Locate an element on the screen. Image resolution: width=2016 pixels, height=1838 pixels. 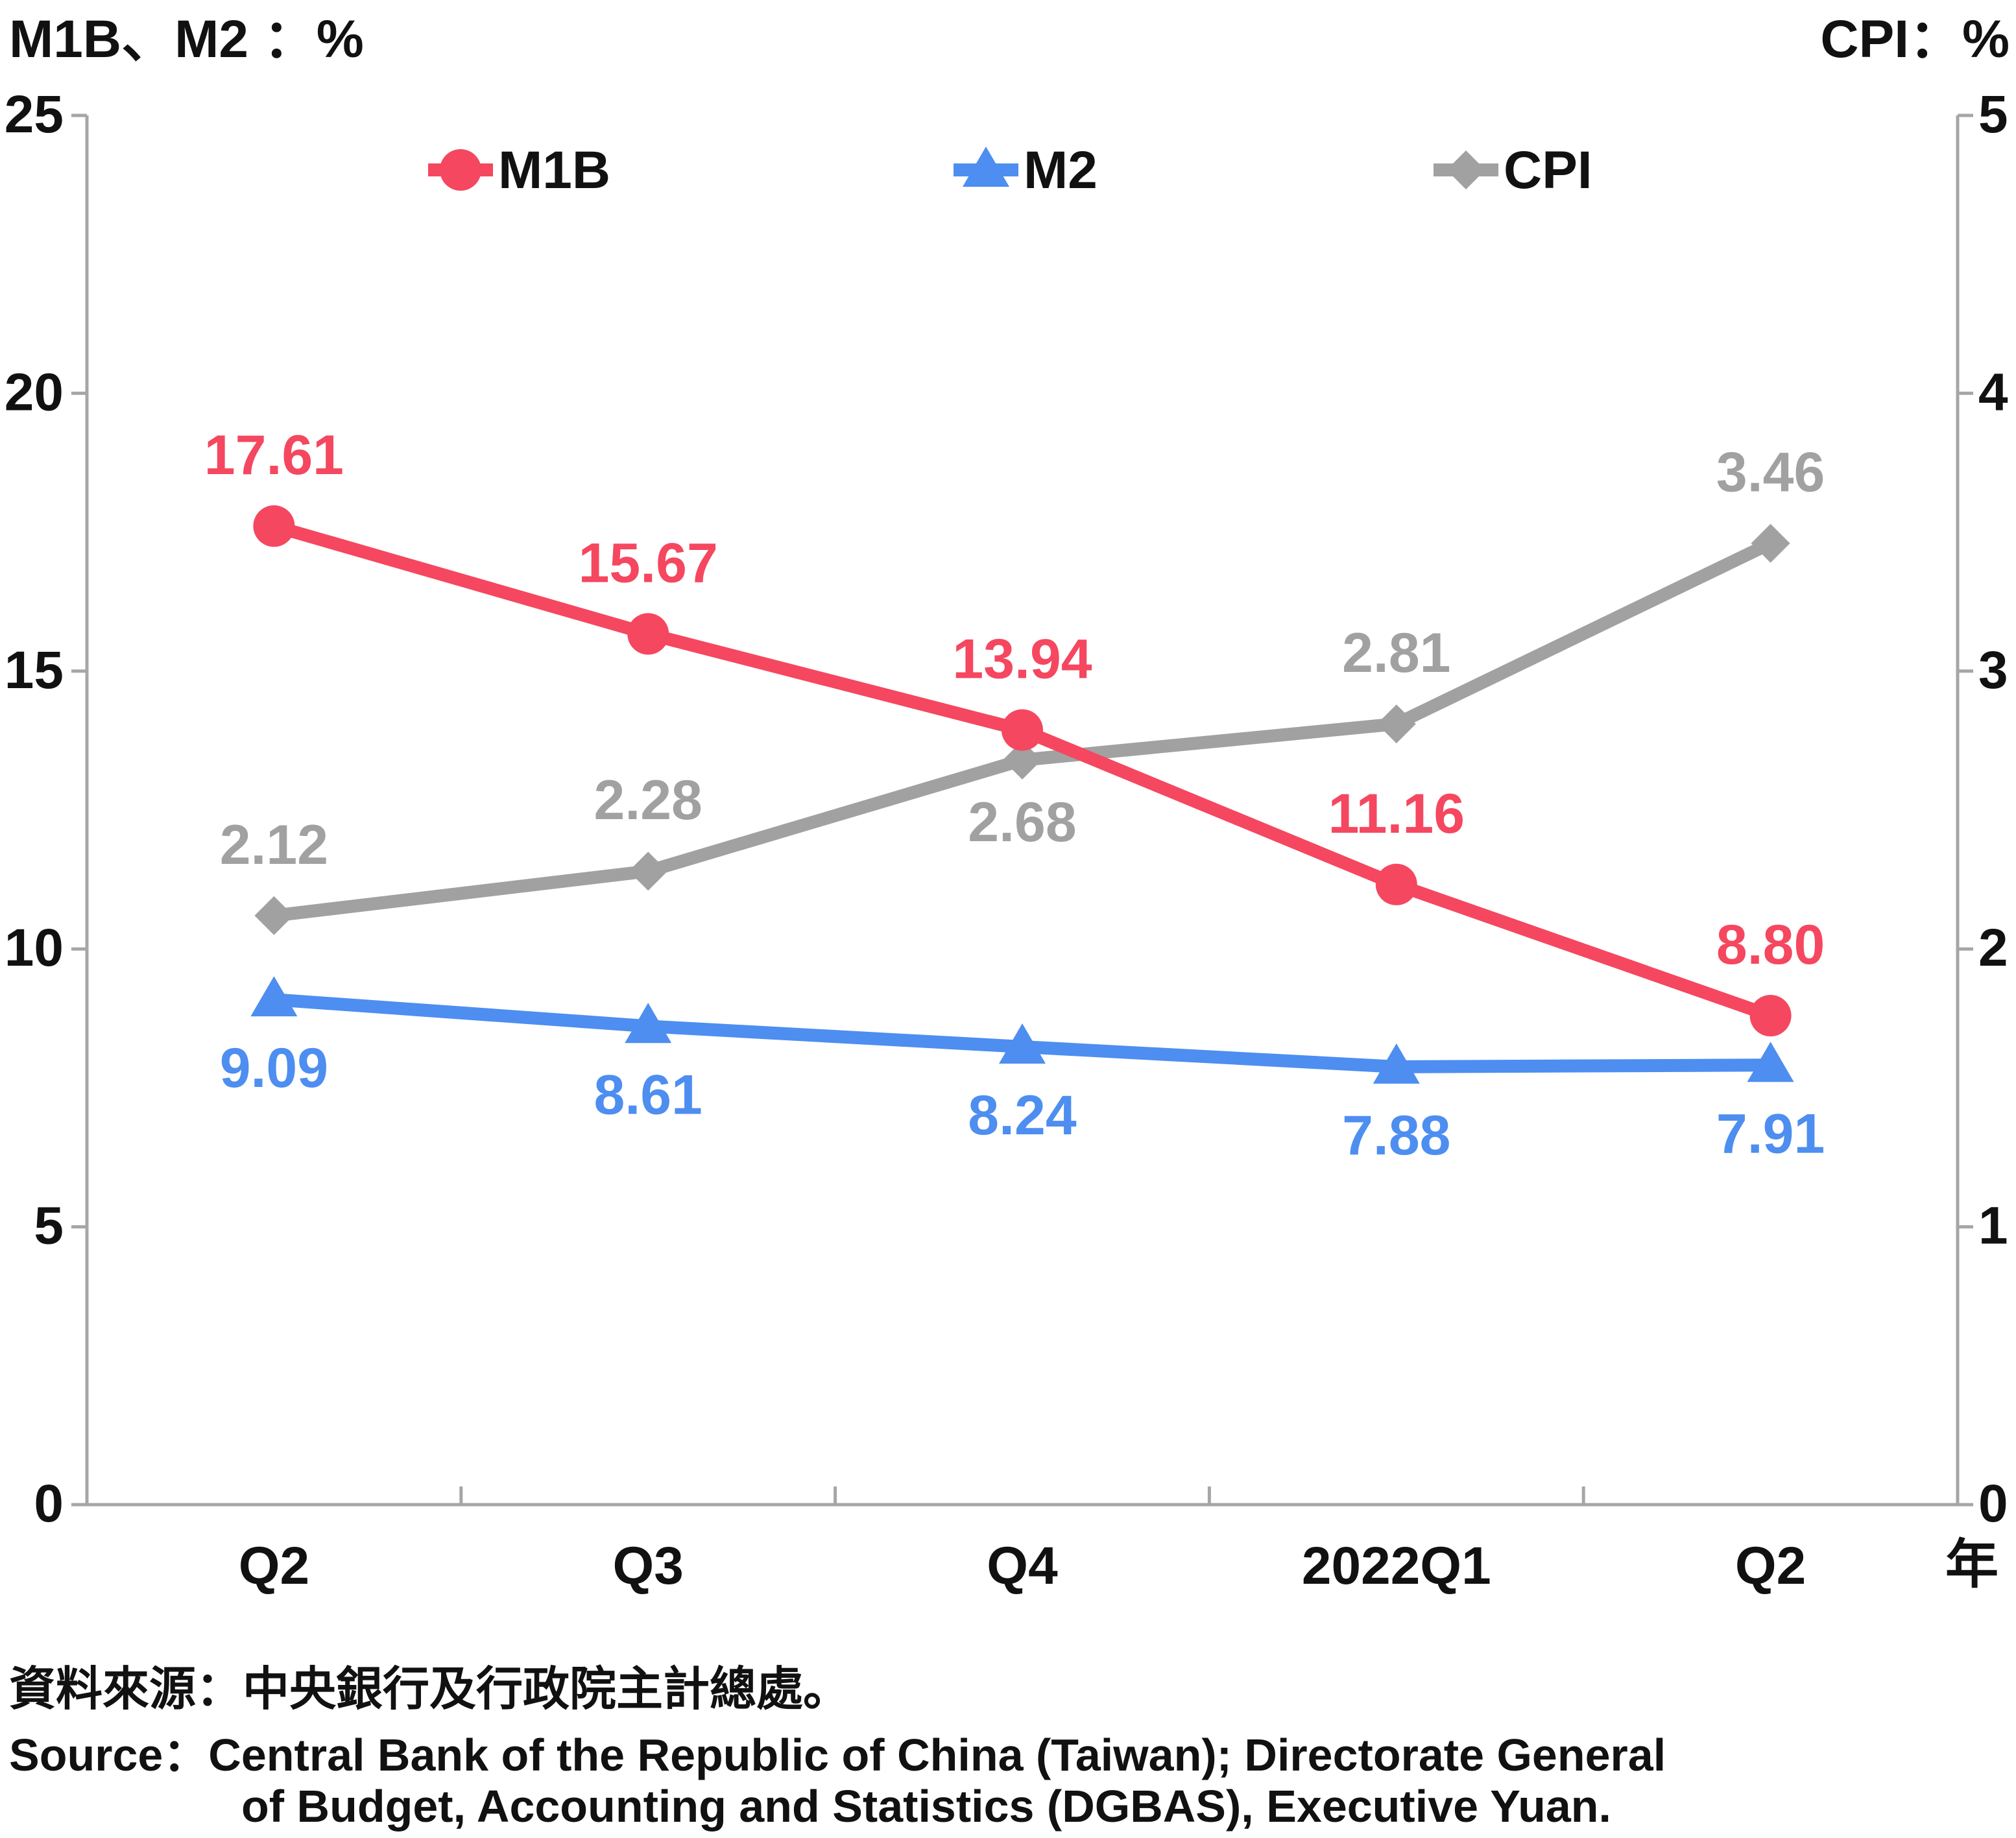
m1b-data-label: 11.16 is located at coordinates (1396, 814).